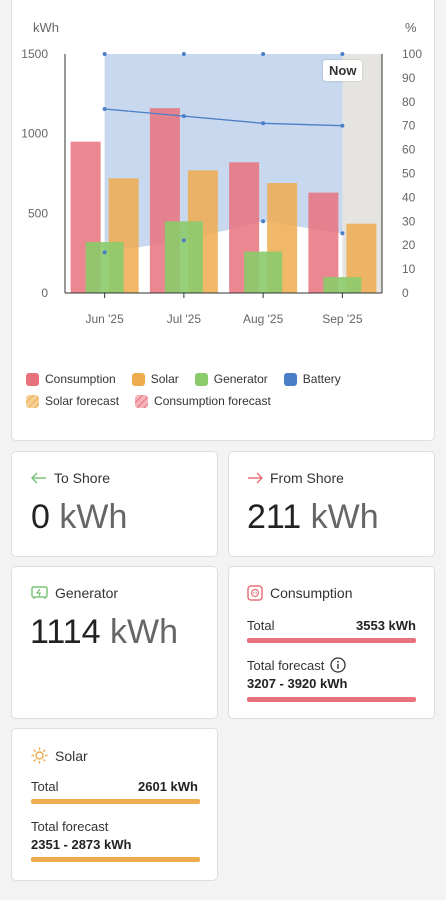 The width and height of the screenshot is (446, 900). I want to click on from-shore-title: From Shore, so click(295, 478).